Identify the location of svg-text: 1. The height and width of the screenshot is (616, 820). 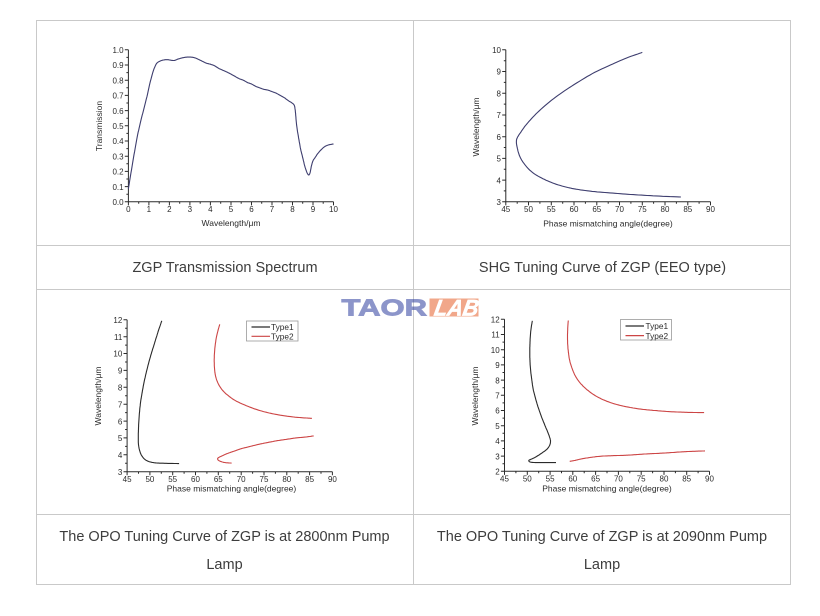
(149, 209).